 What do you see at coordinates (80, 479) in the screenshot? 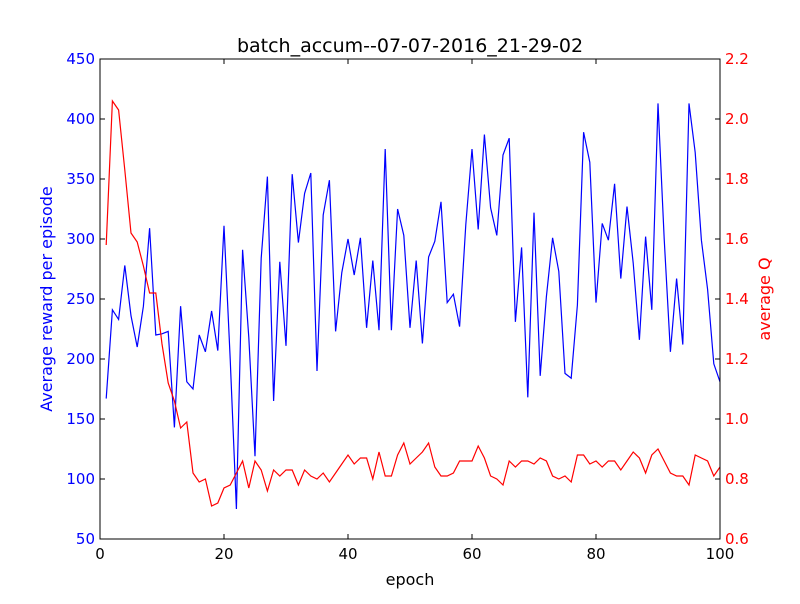
I see `y-tick-label-left: 100` at bounding box center [80, 479].